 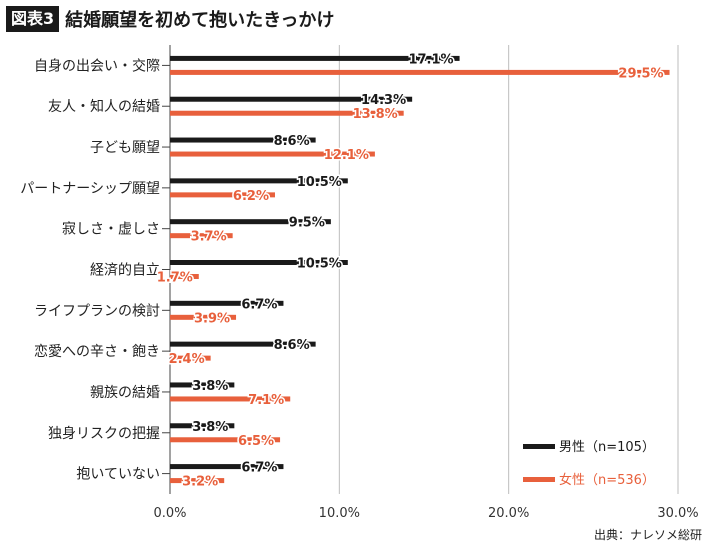 I want to click on category-label: 寂しさ・虚しさ, so click(x=111, y=230).